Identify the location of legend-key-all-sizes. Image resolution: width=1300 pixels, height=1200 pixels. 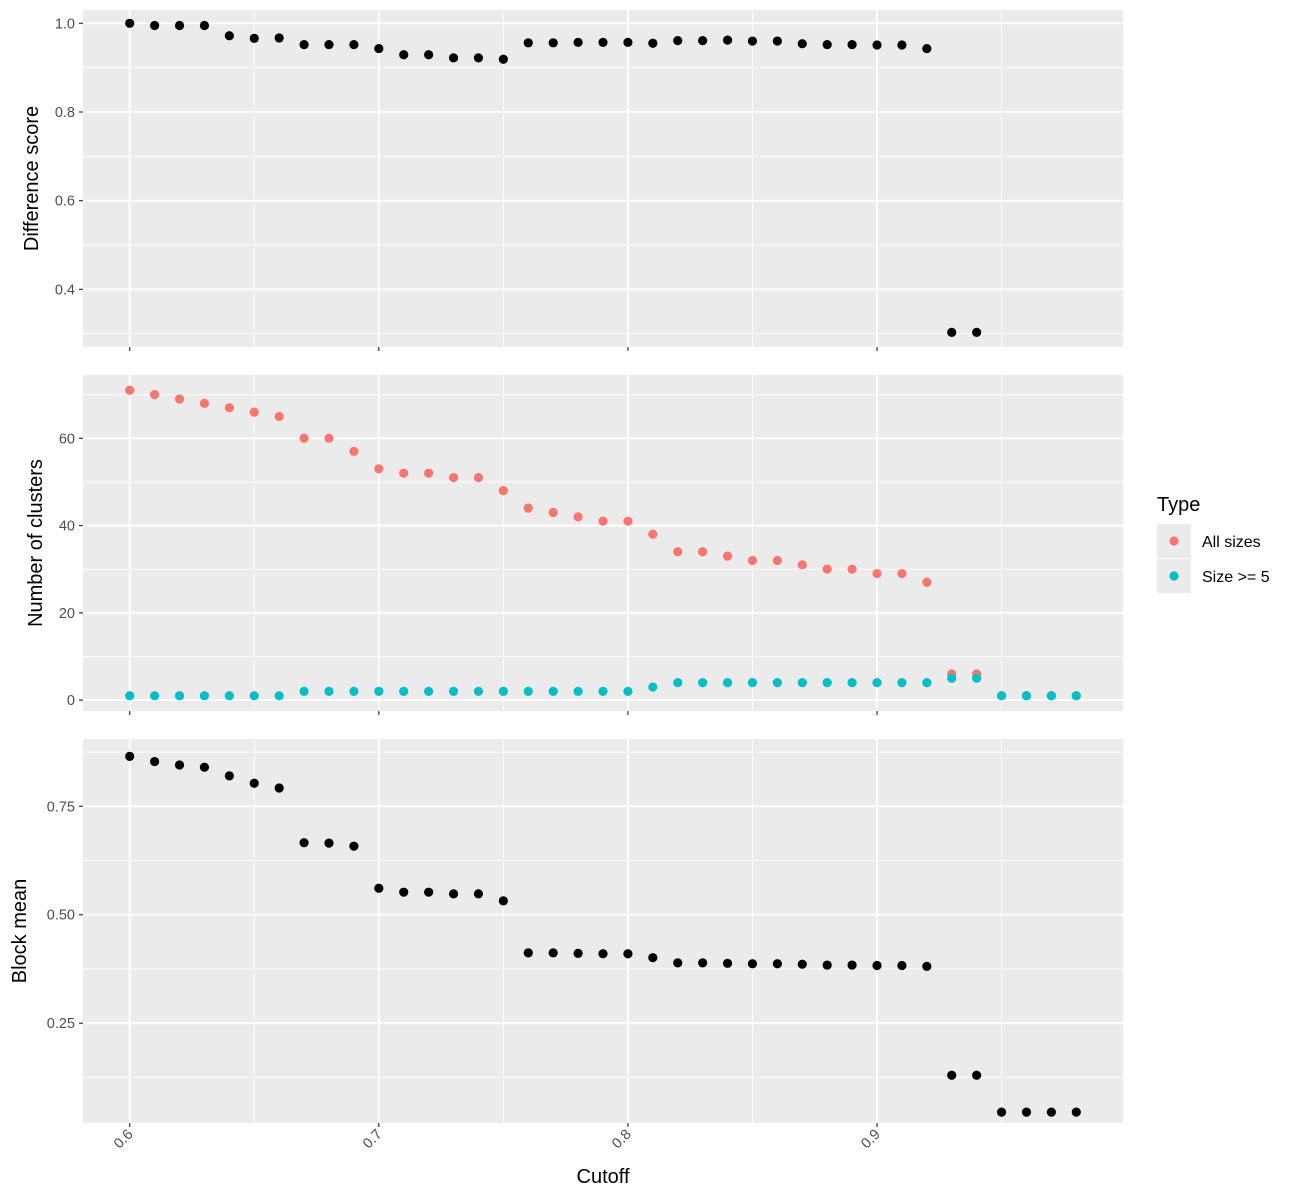
(1174, 541).